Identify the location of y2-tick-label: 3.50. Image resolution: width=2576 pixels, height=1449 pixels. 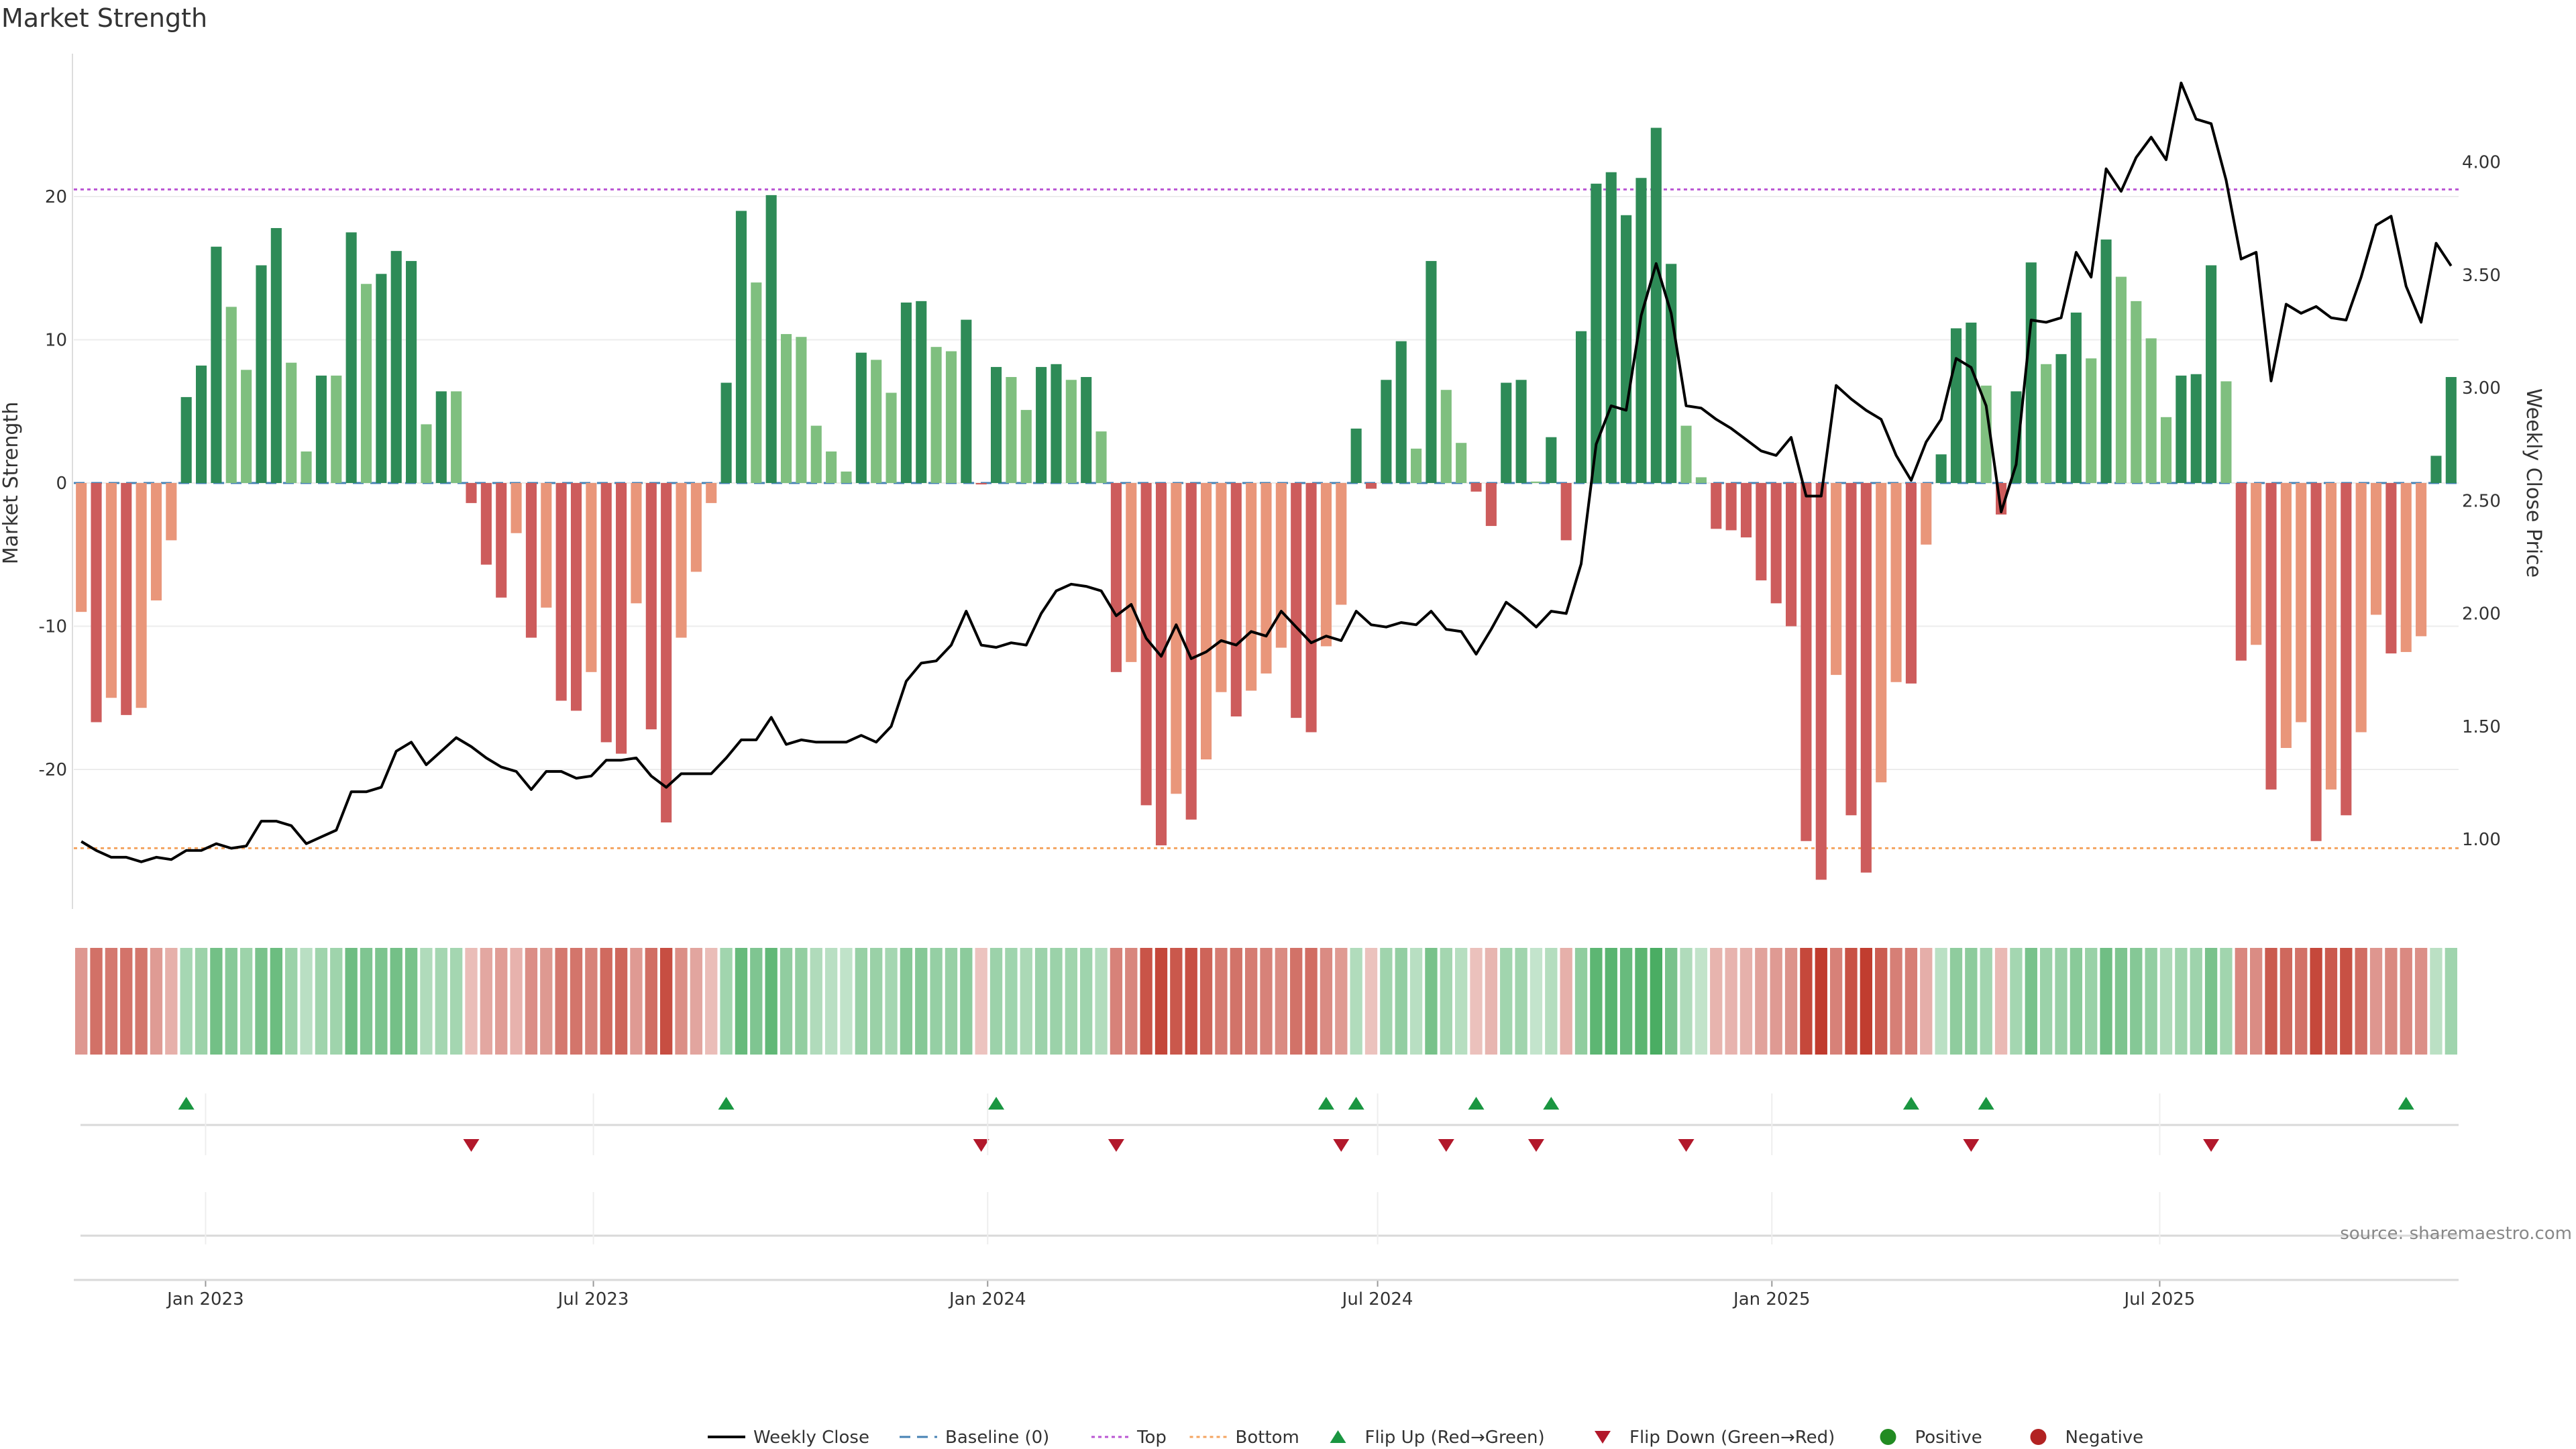
(2481, 276).